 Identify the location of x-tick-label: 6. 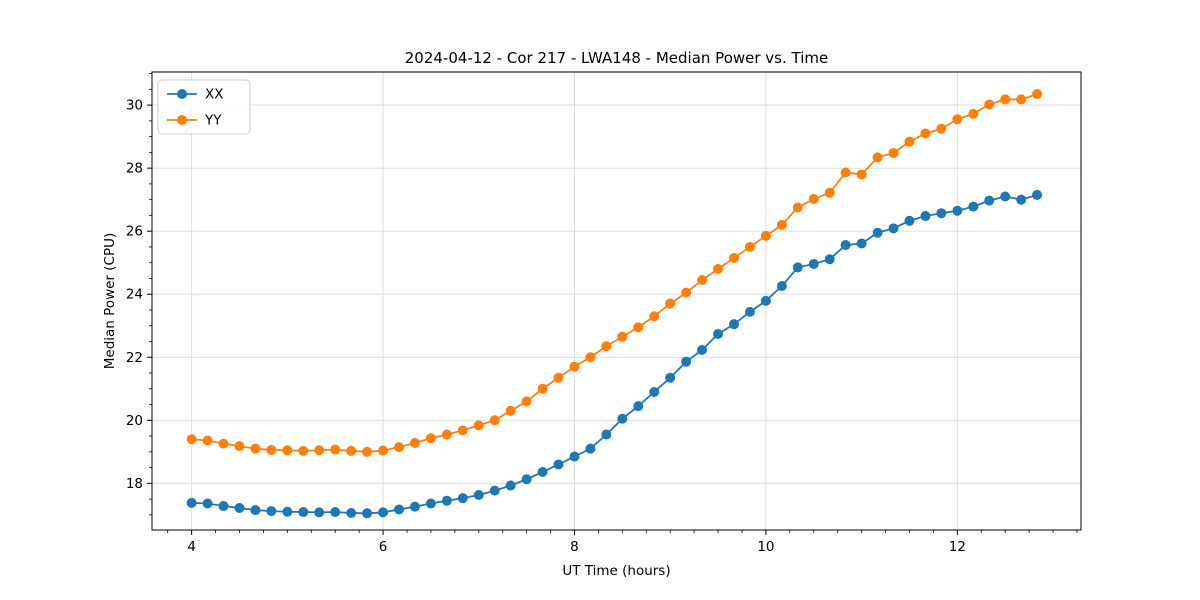
(383, 547).